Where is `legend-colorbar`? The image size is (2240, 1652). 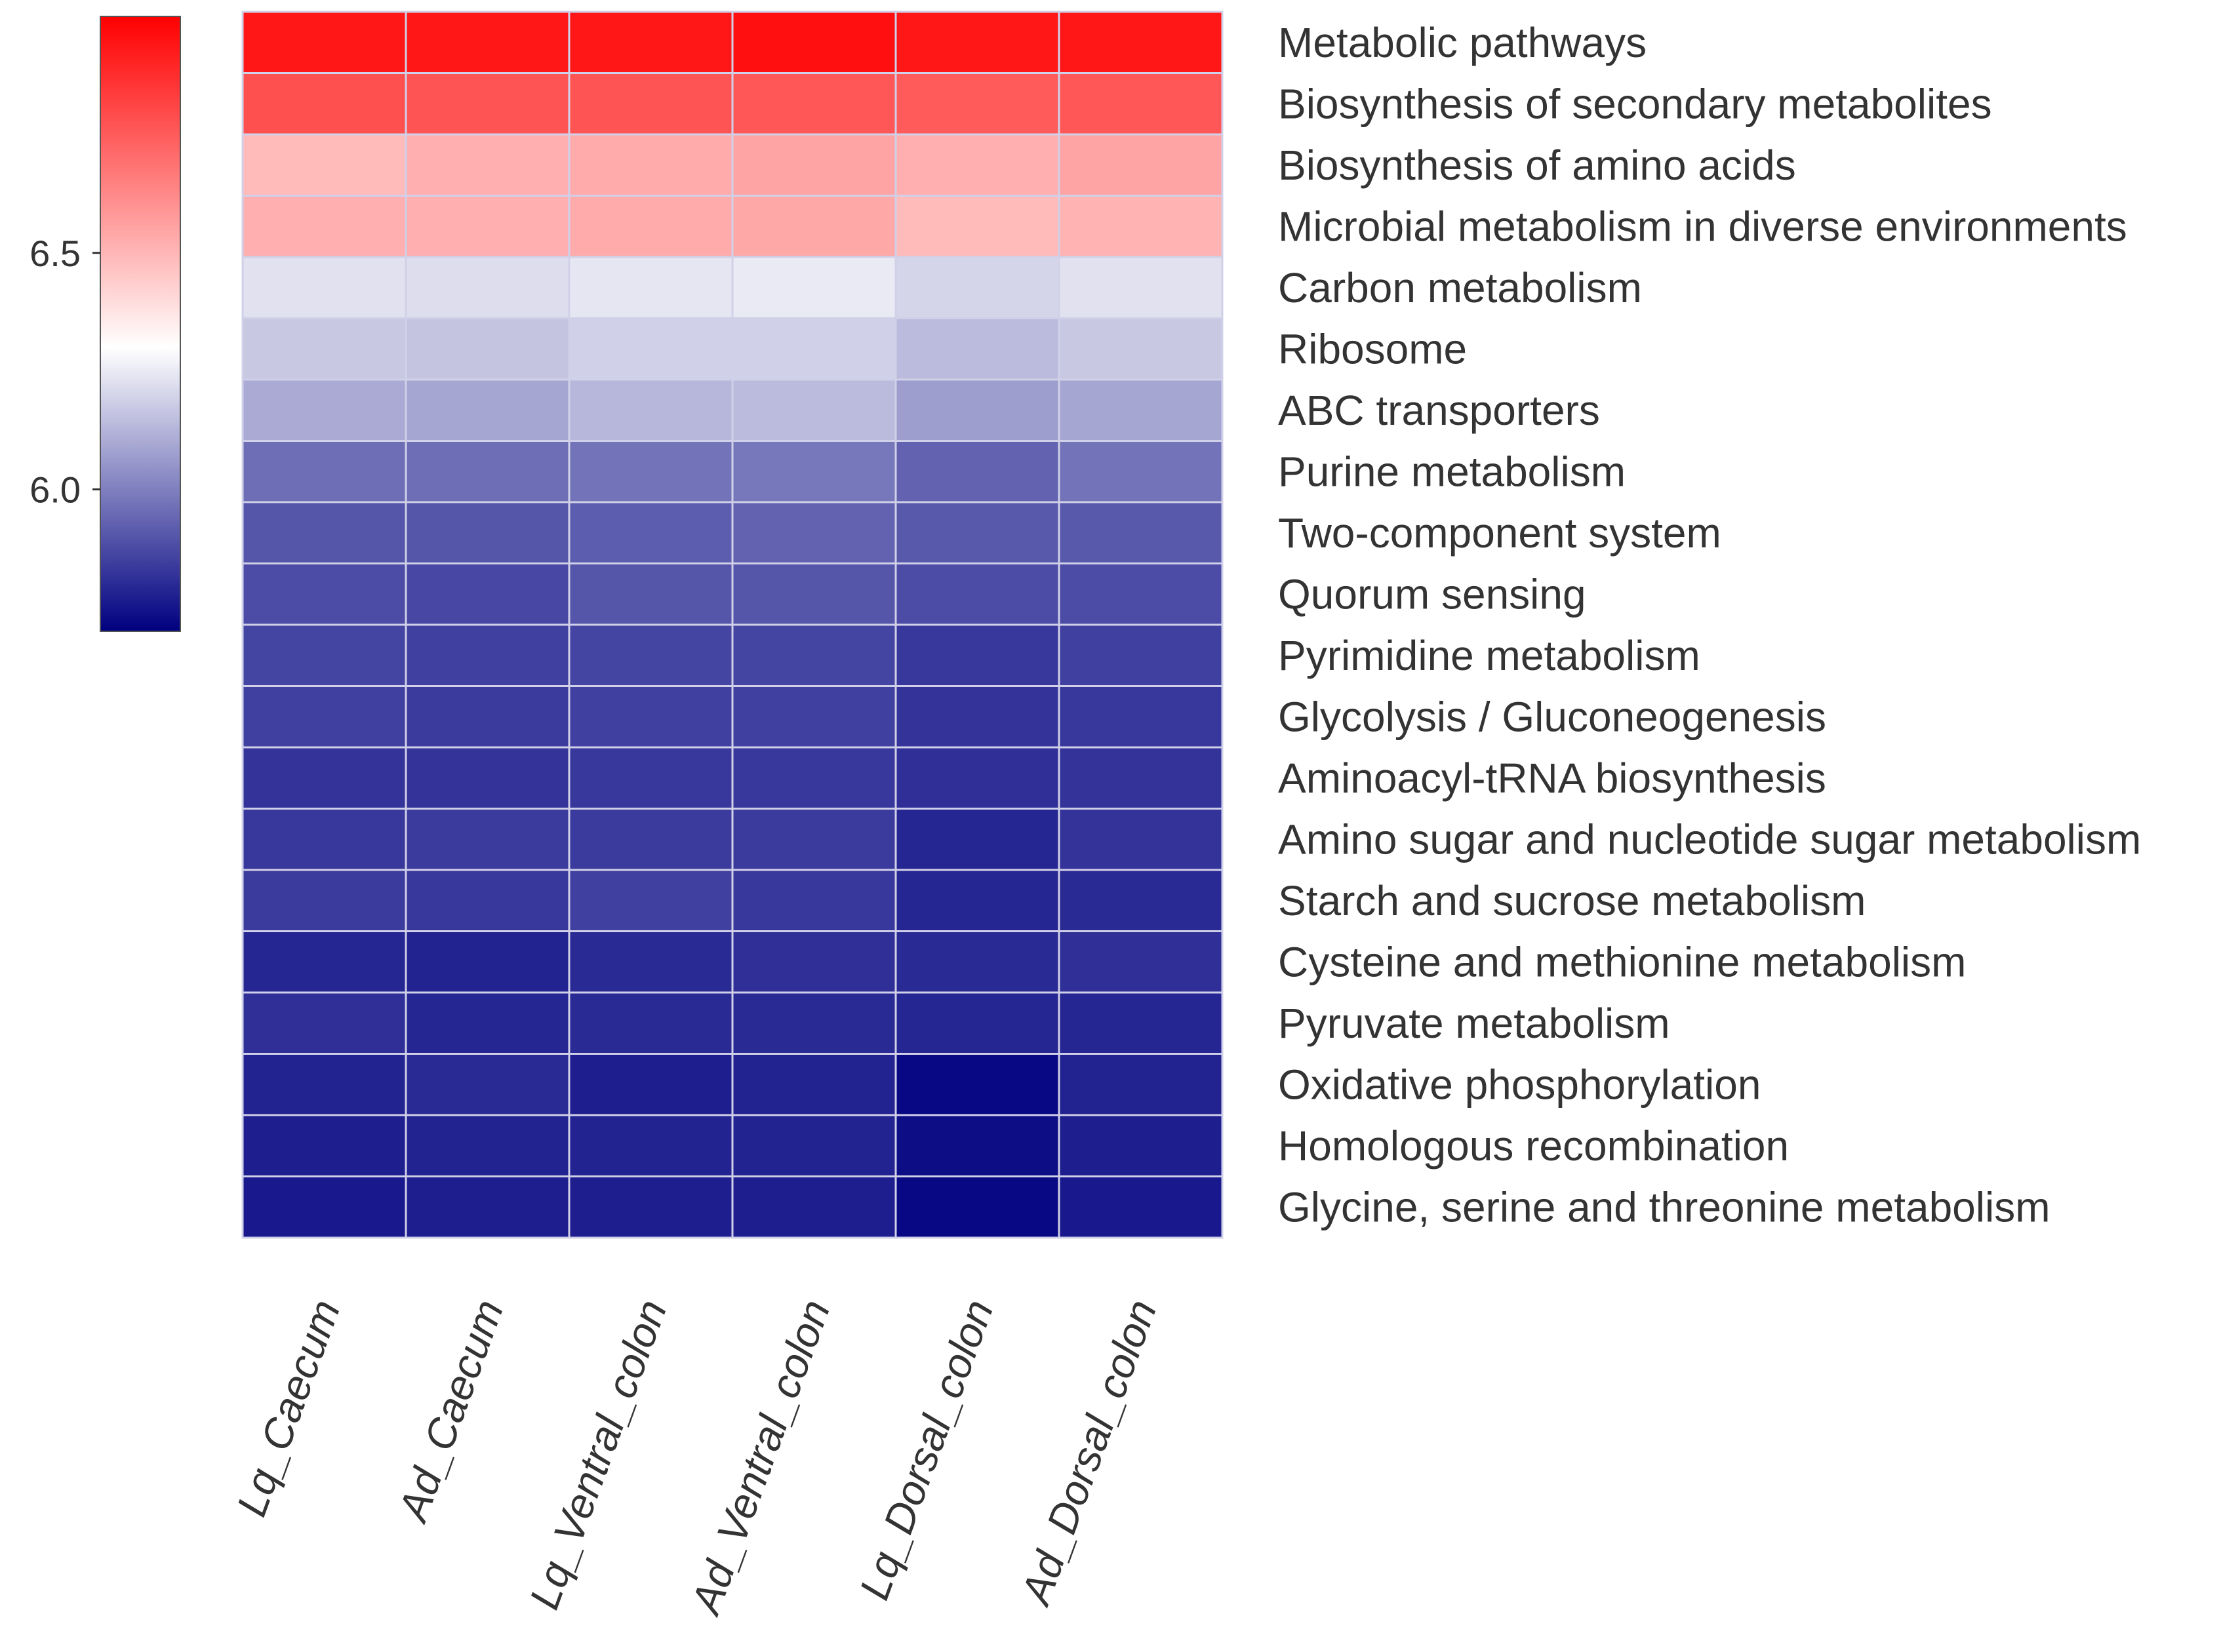
legend-colorbar is located at coordinates (140, 324).